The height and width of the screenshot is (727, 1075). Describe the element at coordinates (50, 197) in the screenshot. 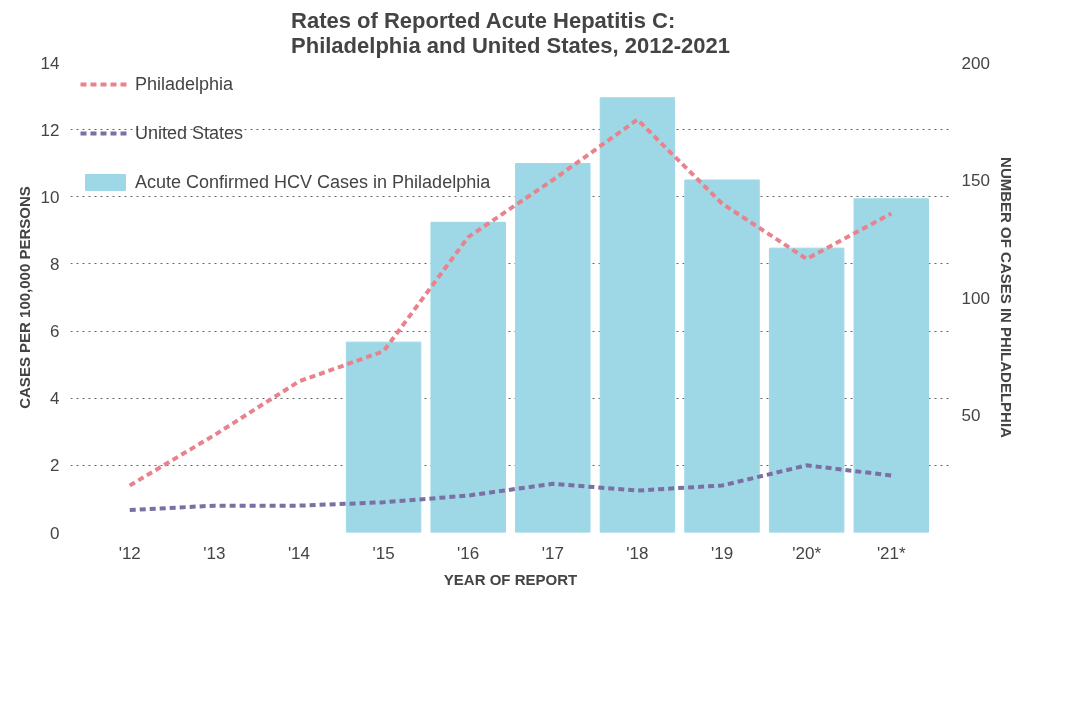

I see `y-tick-label: 10` at that location.